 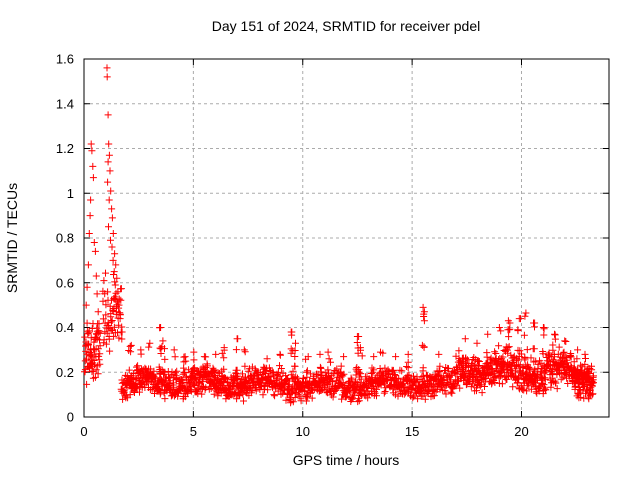 I want to click on y-tick-label: 1.2, so click(x=65, y=148).